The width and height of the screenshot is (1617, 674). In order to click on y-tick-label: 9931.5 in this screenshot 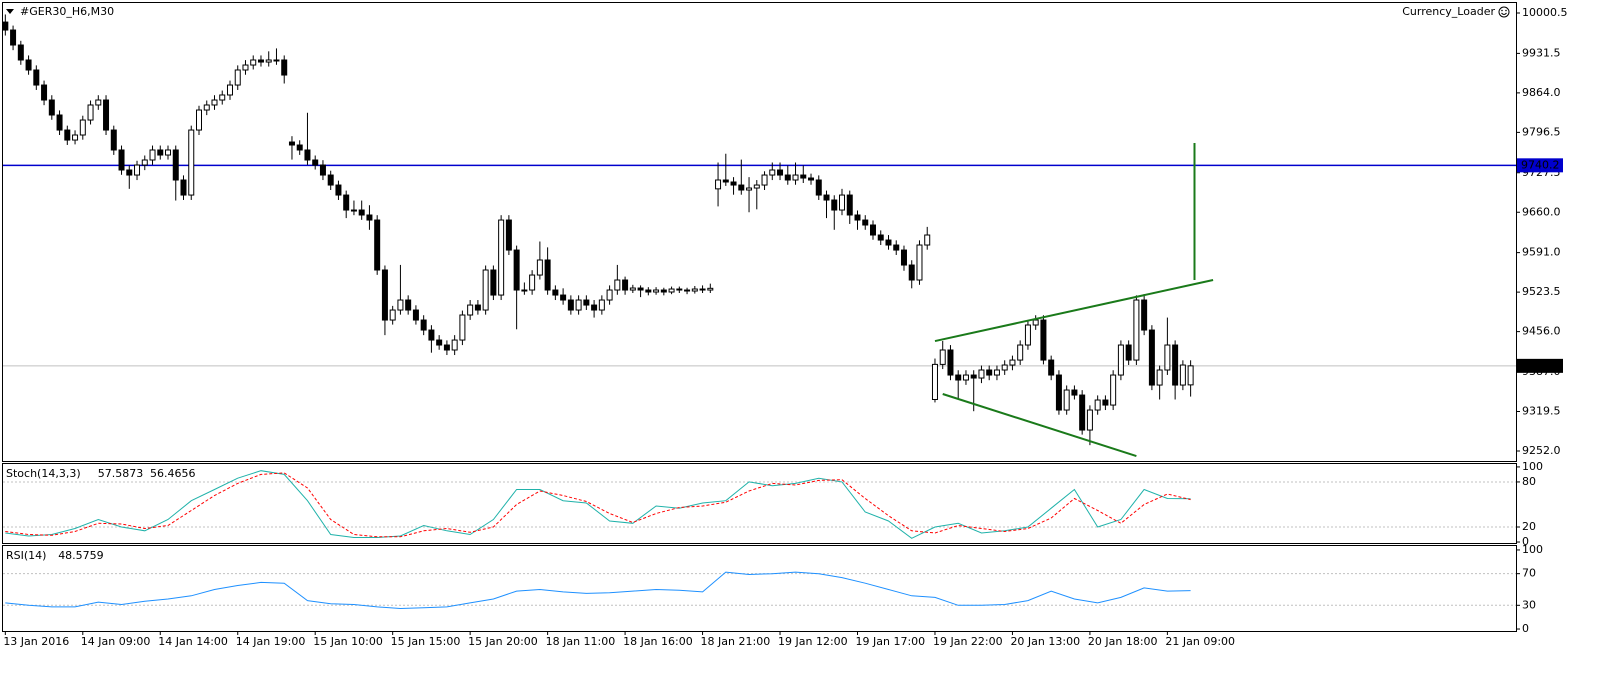, I will do `click(1541, 52)`.